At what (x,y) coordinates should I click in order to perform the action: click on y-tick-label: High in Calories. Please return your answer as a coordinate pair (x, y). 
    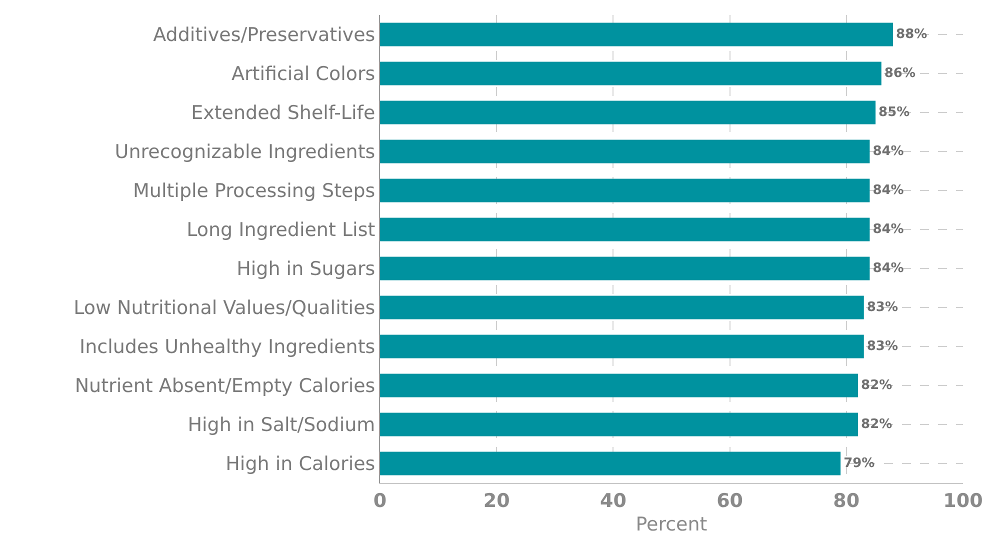
    Looking at the image, I should click on (301, 464).